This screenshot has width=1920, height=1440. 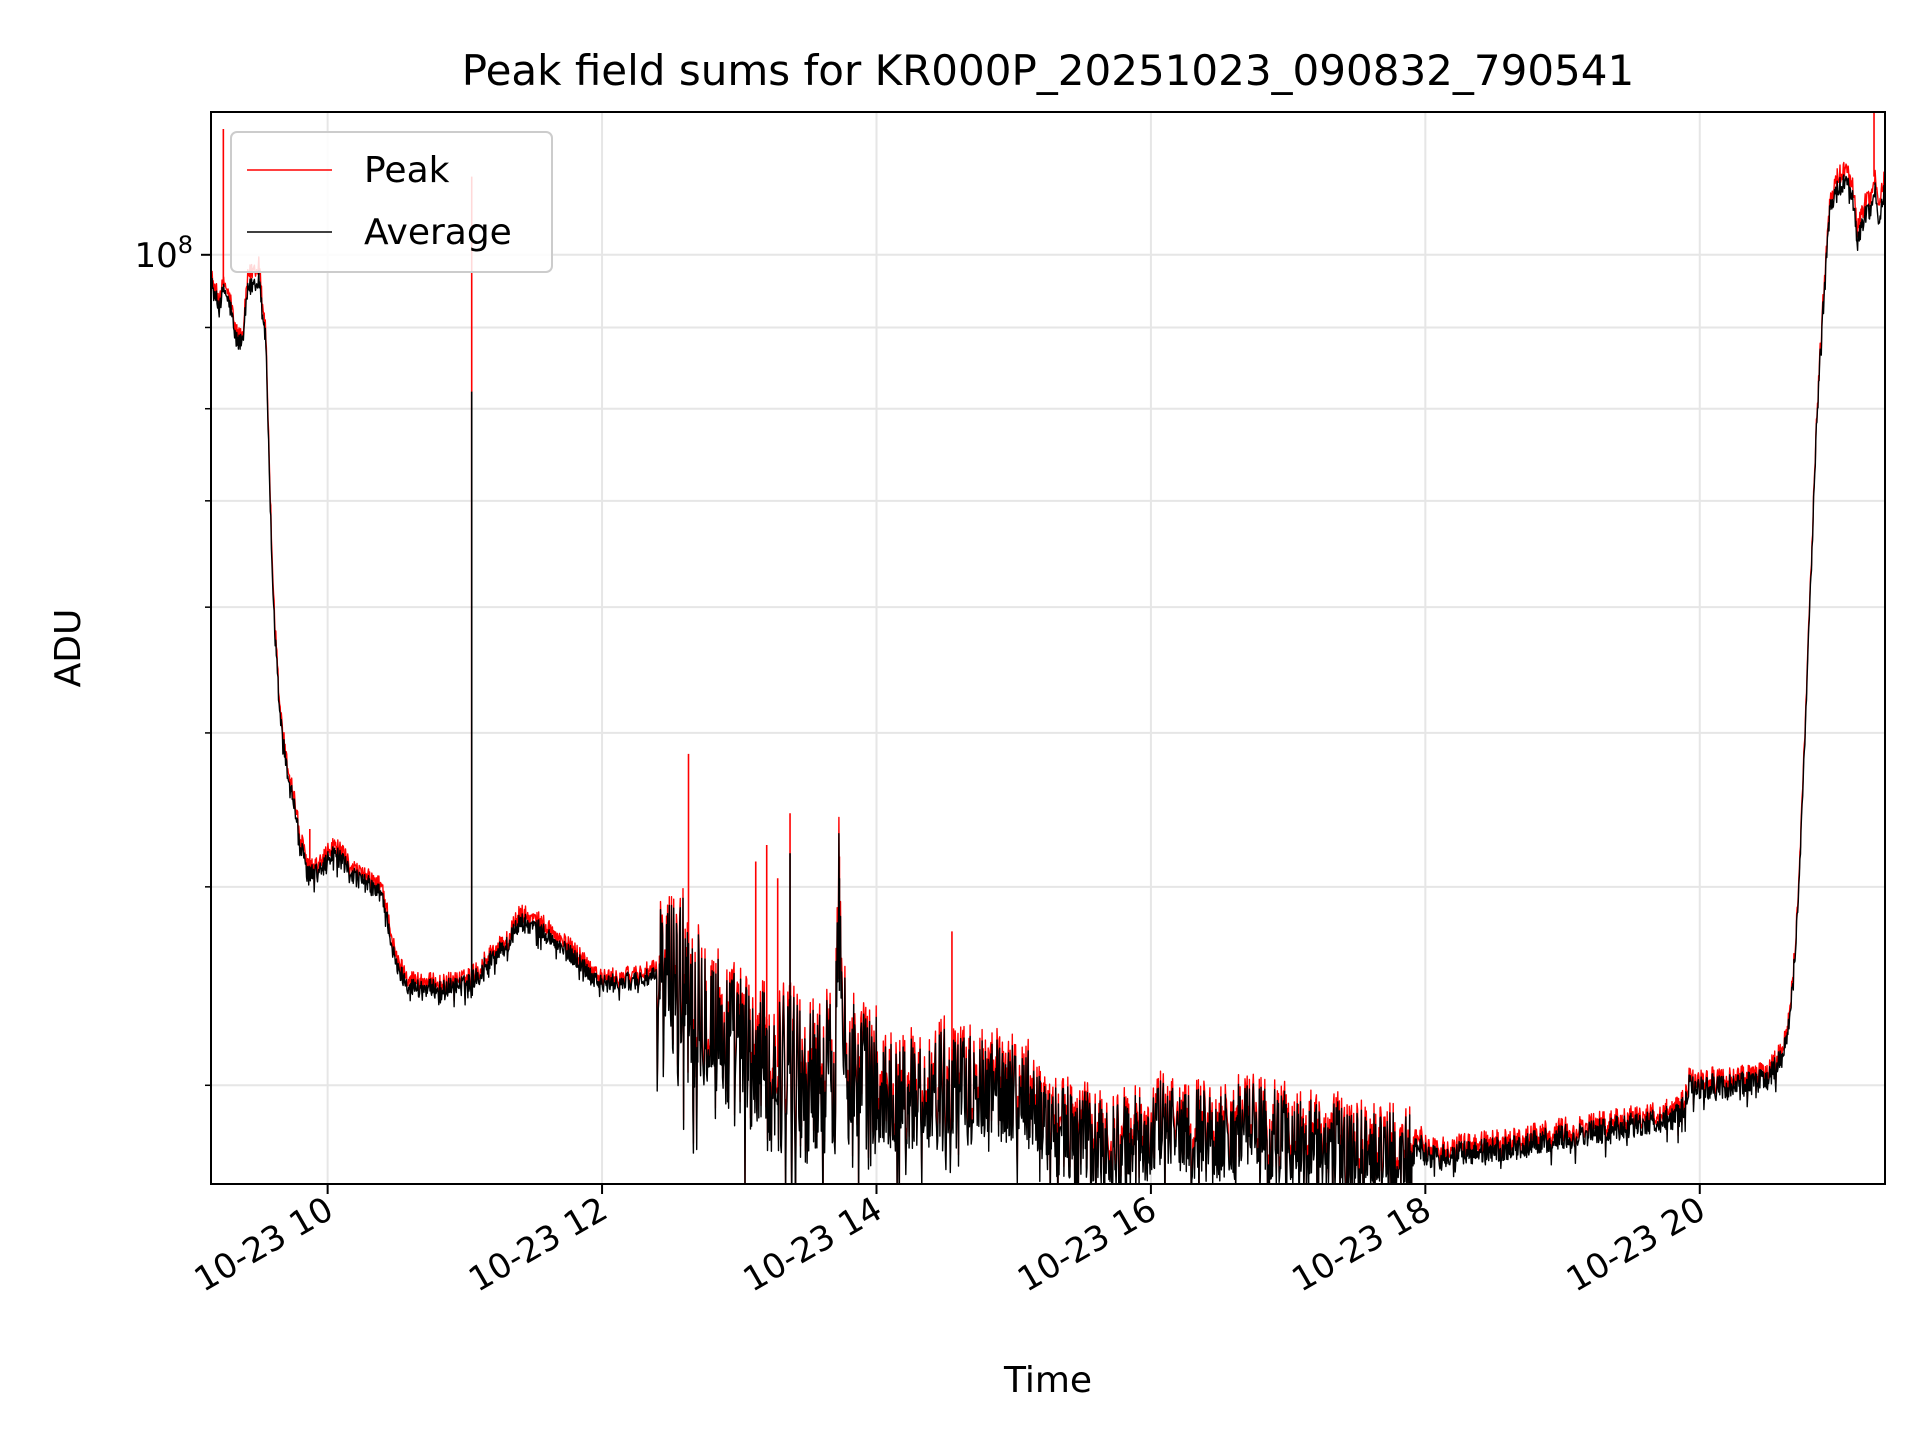 I want to click on legend-label-average: Average, so click(x=438, y=232).